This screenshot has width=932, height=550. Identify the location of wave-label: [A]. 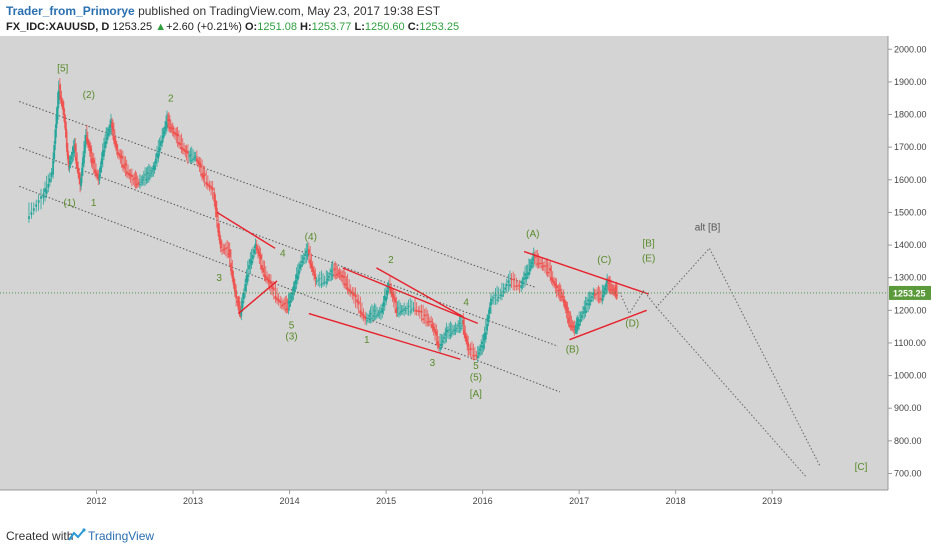
(476, 394).